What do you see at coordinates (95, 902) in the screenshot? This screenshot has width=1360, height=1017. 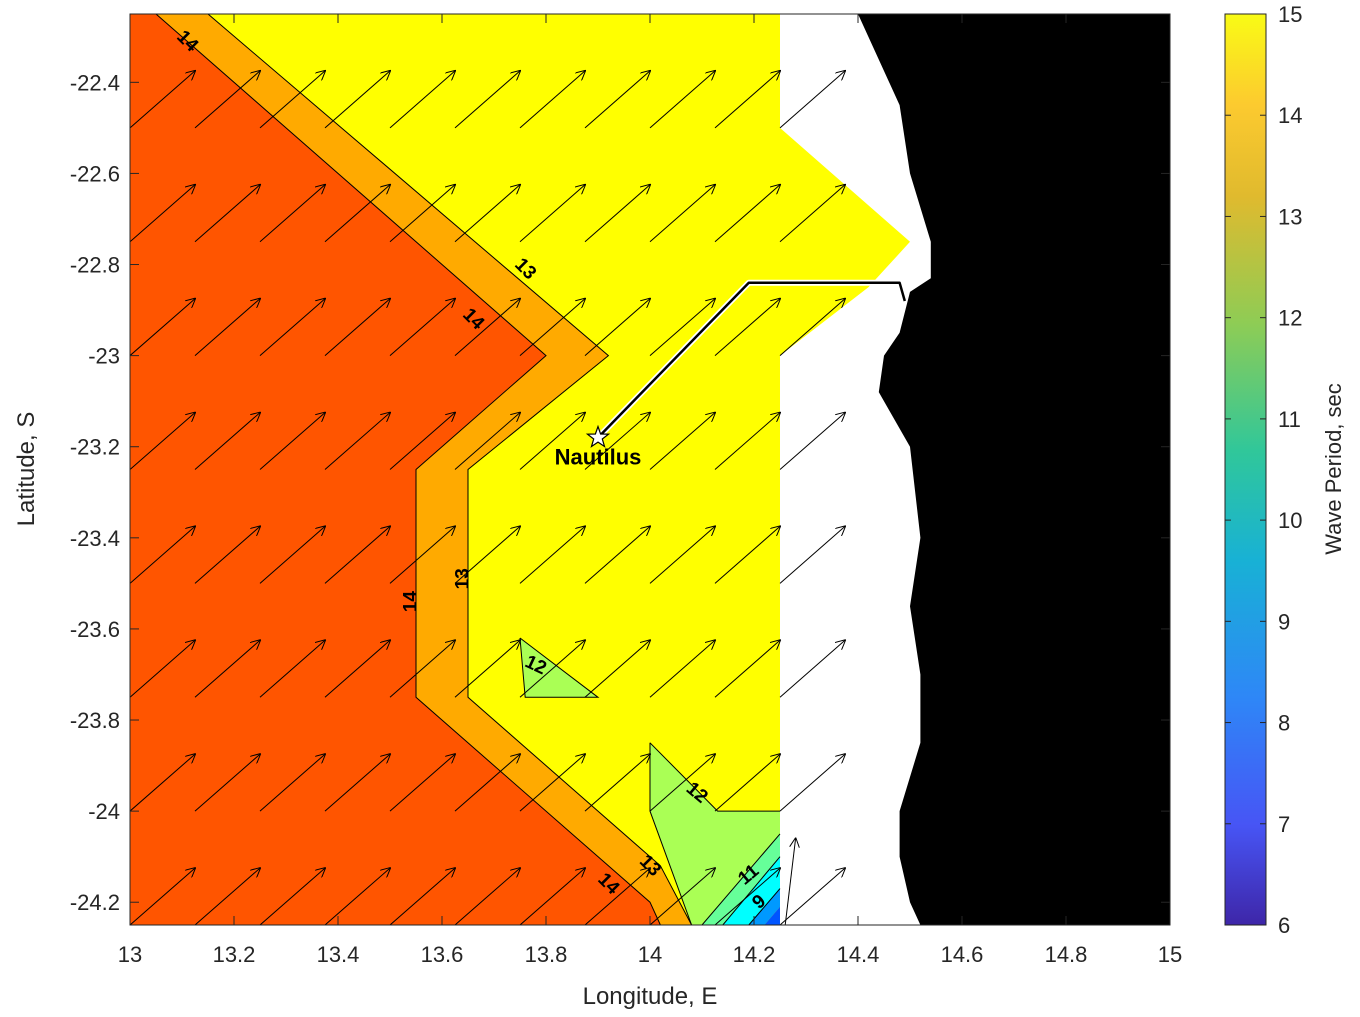 I see `y-tick-label-9: -24.2` at bounding box center [95, 902].